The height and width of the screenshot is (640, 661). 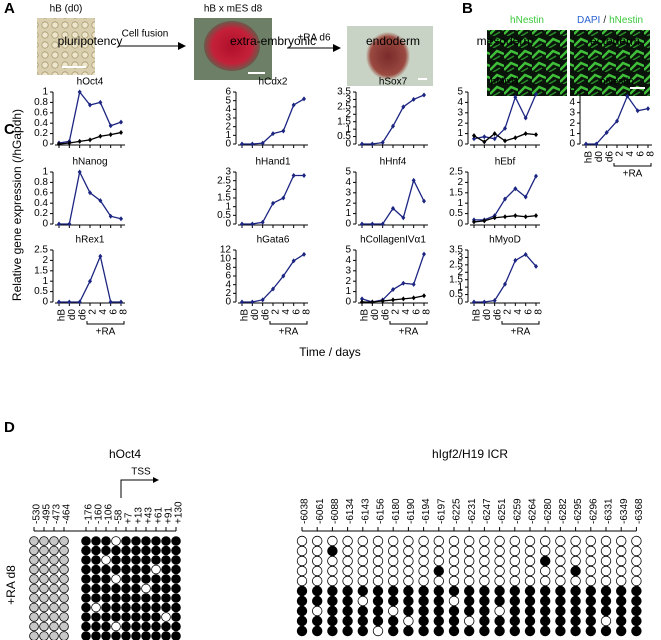 What do you see at coordinates (426, 511) in the screenshot?
I see `position-label: -6194` at bounding box center [426, 511].